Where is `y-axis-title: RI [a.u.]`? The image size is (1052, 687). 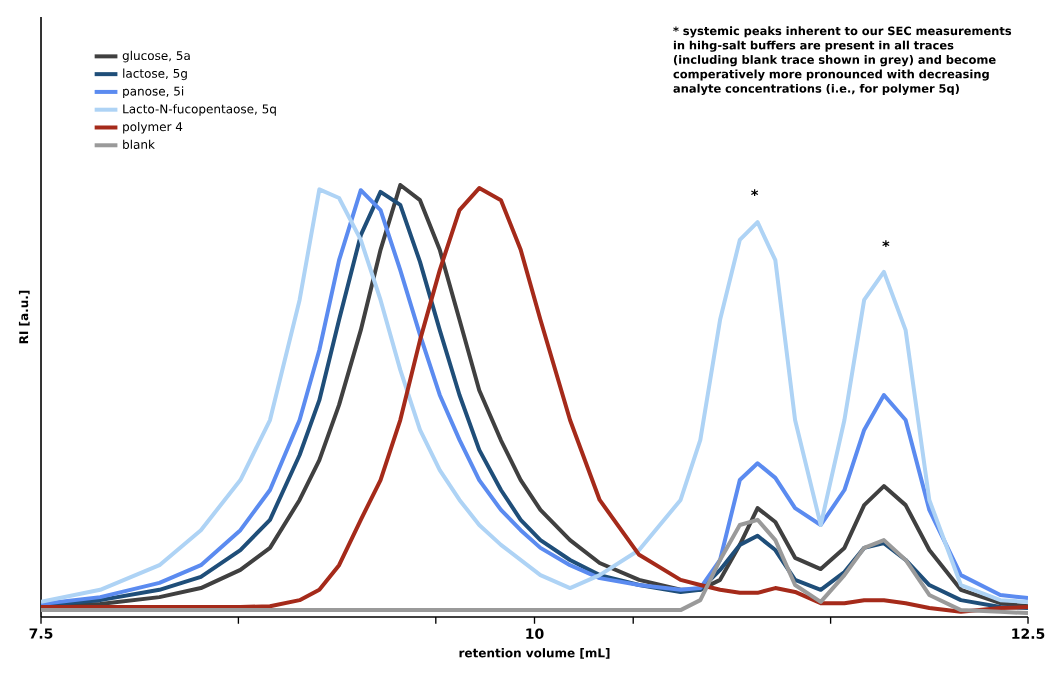
y-axis-title: RI [a.u.] is located at coordinates (24, 317).